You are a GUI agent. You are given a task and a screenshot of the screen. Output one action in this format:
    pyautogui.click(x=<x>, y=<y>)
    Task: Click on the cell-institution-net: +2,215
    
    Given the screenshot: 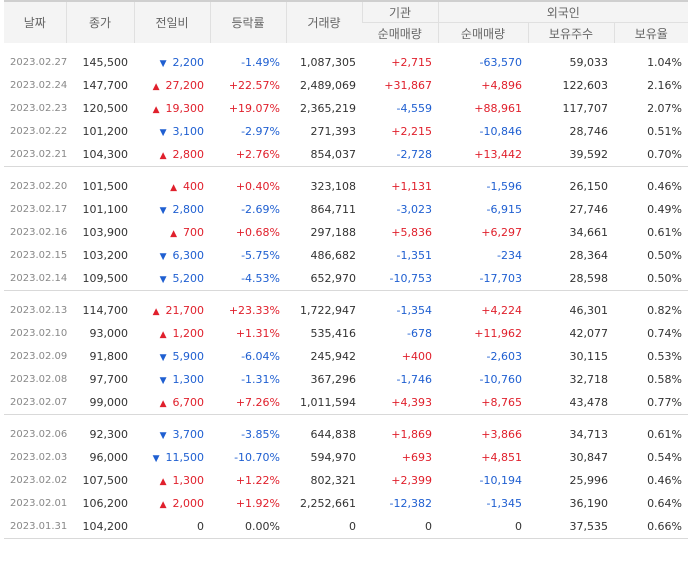 What is the action you would take?
    pyautogui.click(x=411, y=131)
    